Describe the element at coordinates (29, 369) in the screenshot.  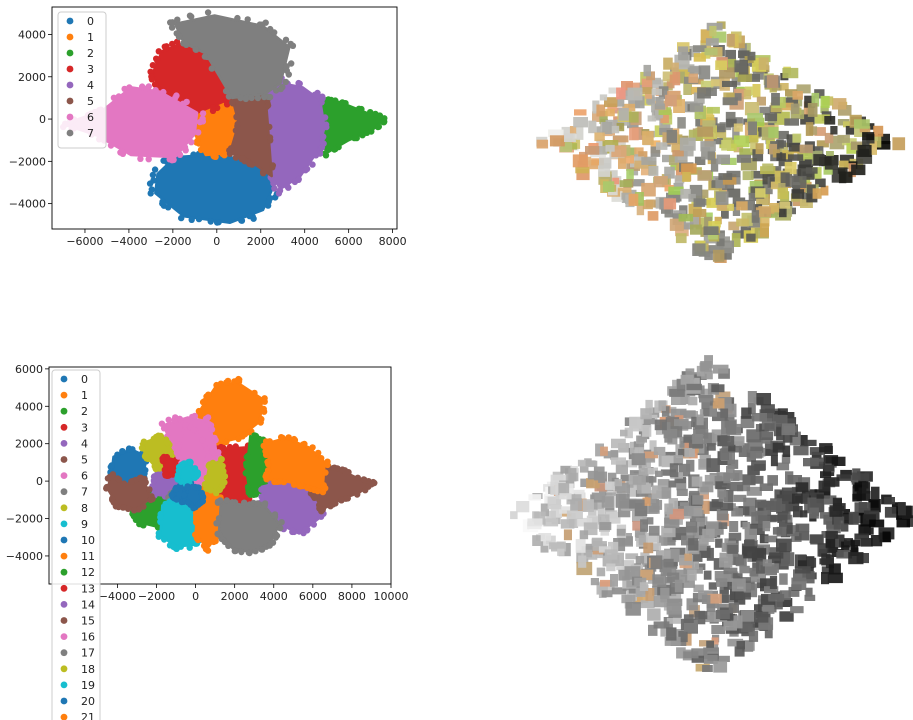
I see `y-tick-label: 6000` at that location.